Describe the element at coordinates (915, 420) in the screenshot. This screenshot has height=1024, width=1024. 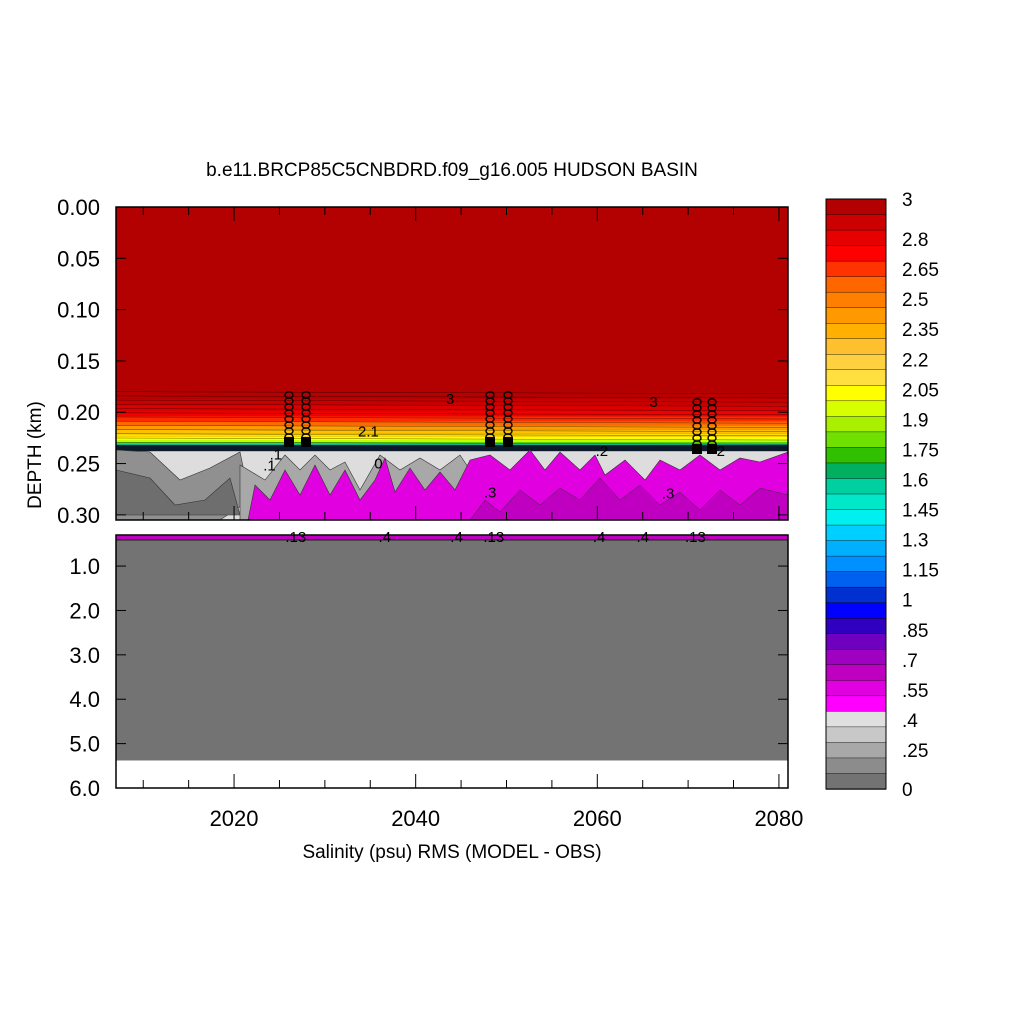
I see `colorbar-label: 1.9` at that location.